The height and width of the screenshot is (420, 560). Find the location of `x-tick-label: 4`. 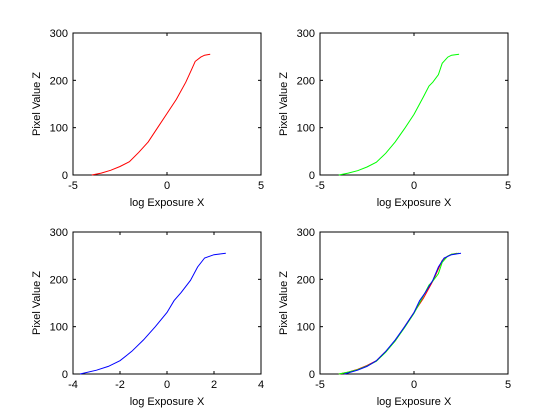

x-tick-label: 4 is located at coordinates (261, 385).